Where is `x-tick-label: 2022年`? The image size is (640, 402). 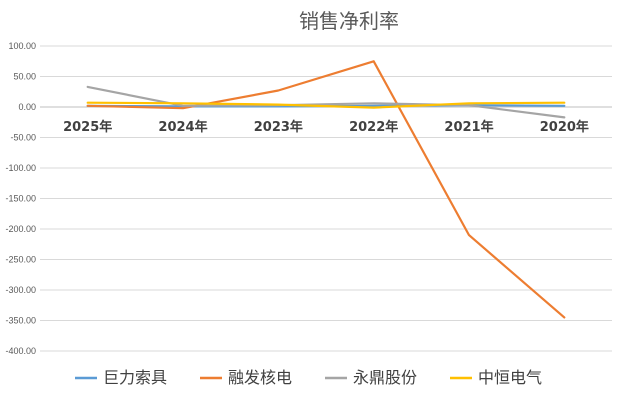 x-tick-label: 2022年 is located at coordinates (373, 127).